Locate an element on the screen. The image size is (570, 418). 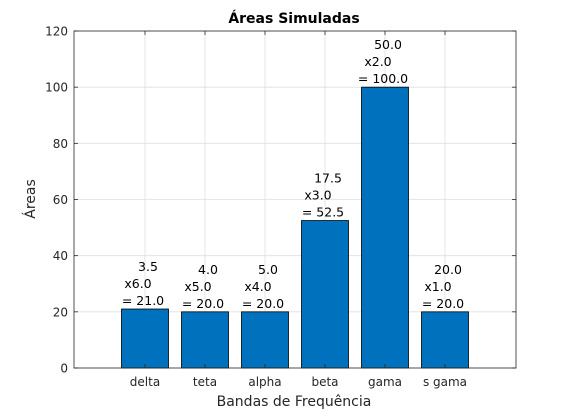
x-tick-label: s gama is located at coordinates (445, 382).